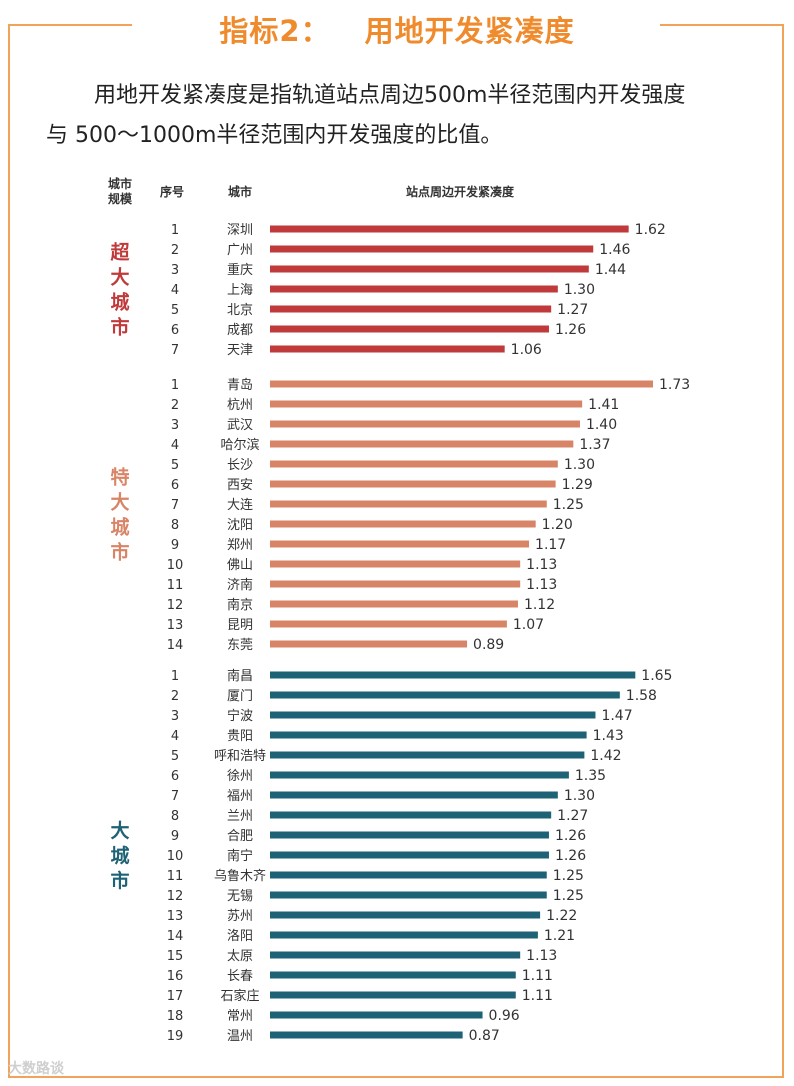  I want to click on rank-label: 7, so click(175, 505).